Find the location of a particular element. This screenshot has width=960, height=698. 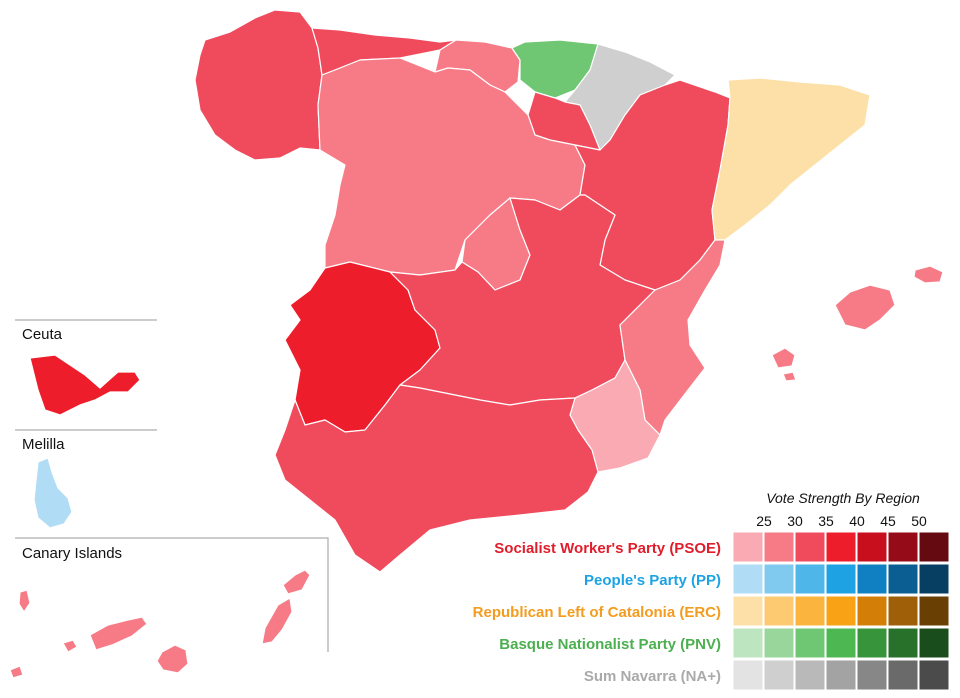

legend-tick-label: 40 is located at coordinates (857, 521).